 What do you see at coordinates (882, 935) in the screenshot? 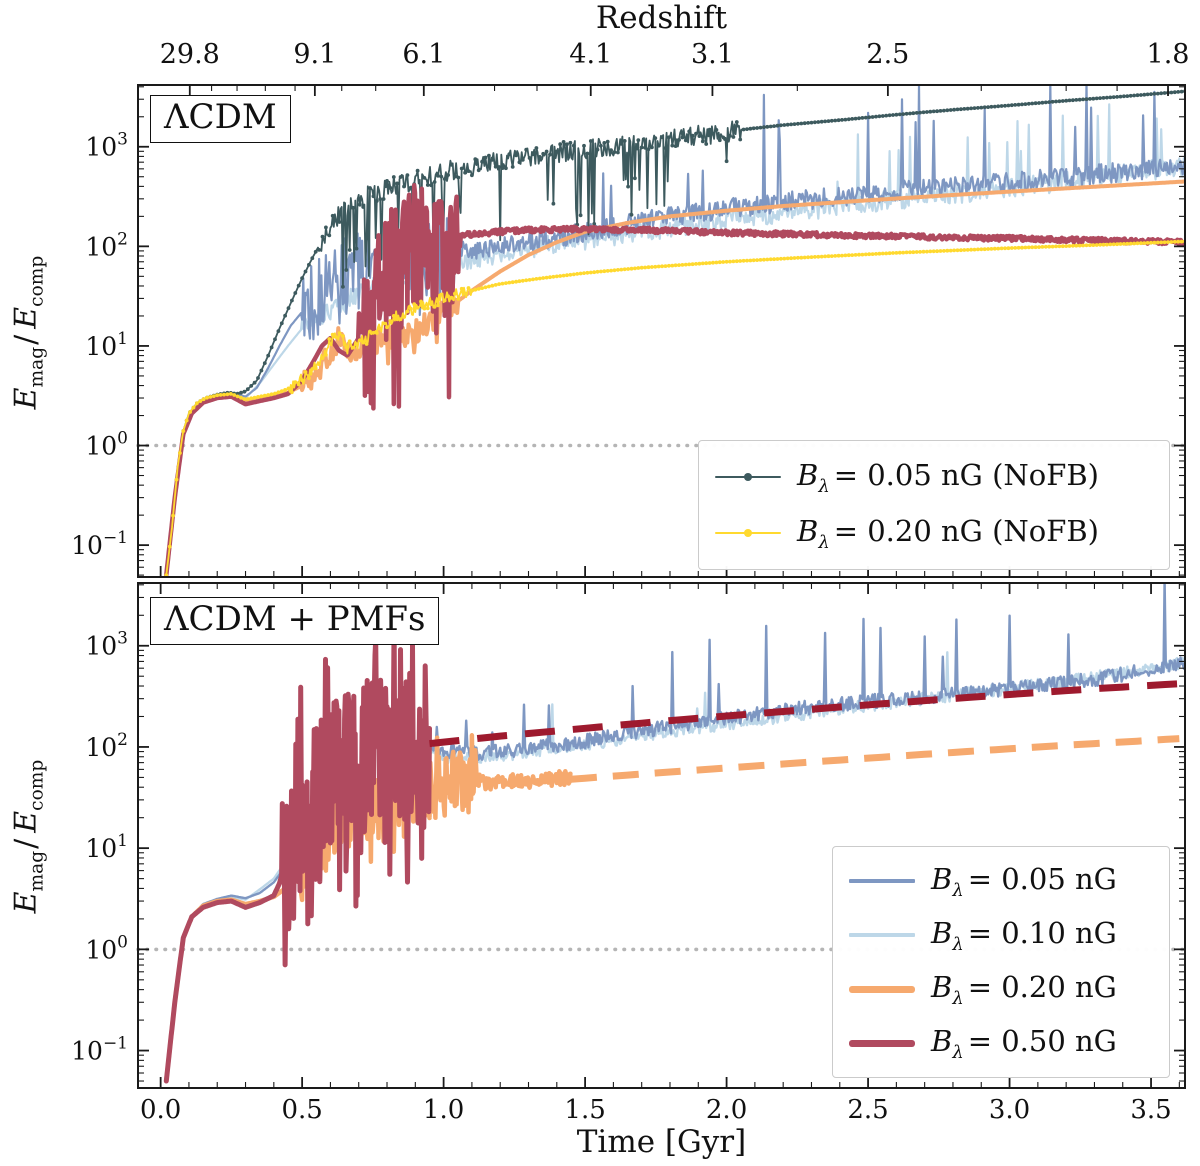
I see `legend-line-swatch` at bounding box center [882, 935].